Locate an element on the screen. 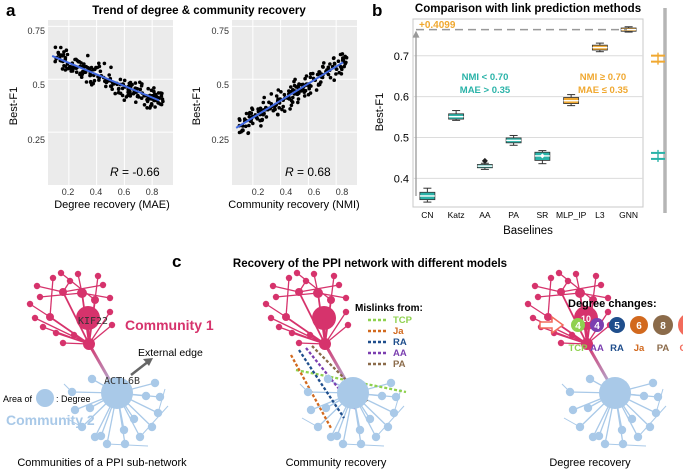  degree-value: 4 is located at coordinates (578, 326).